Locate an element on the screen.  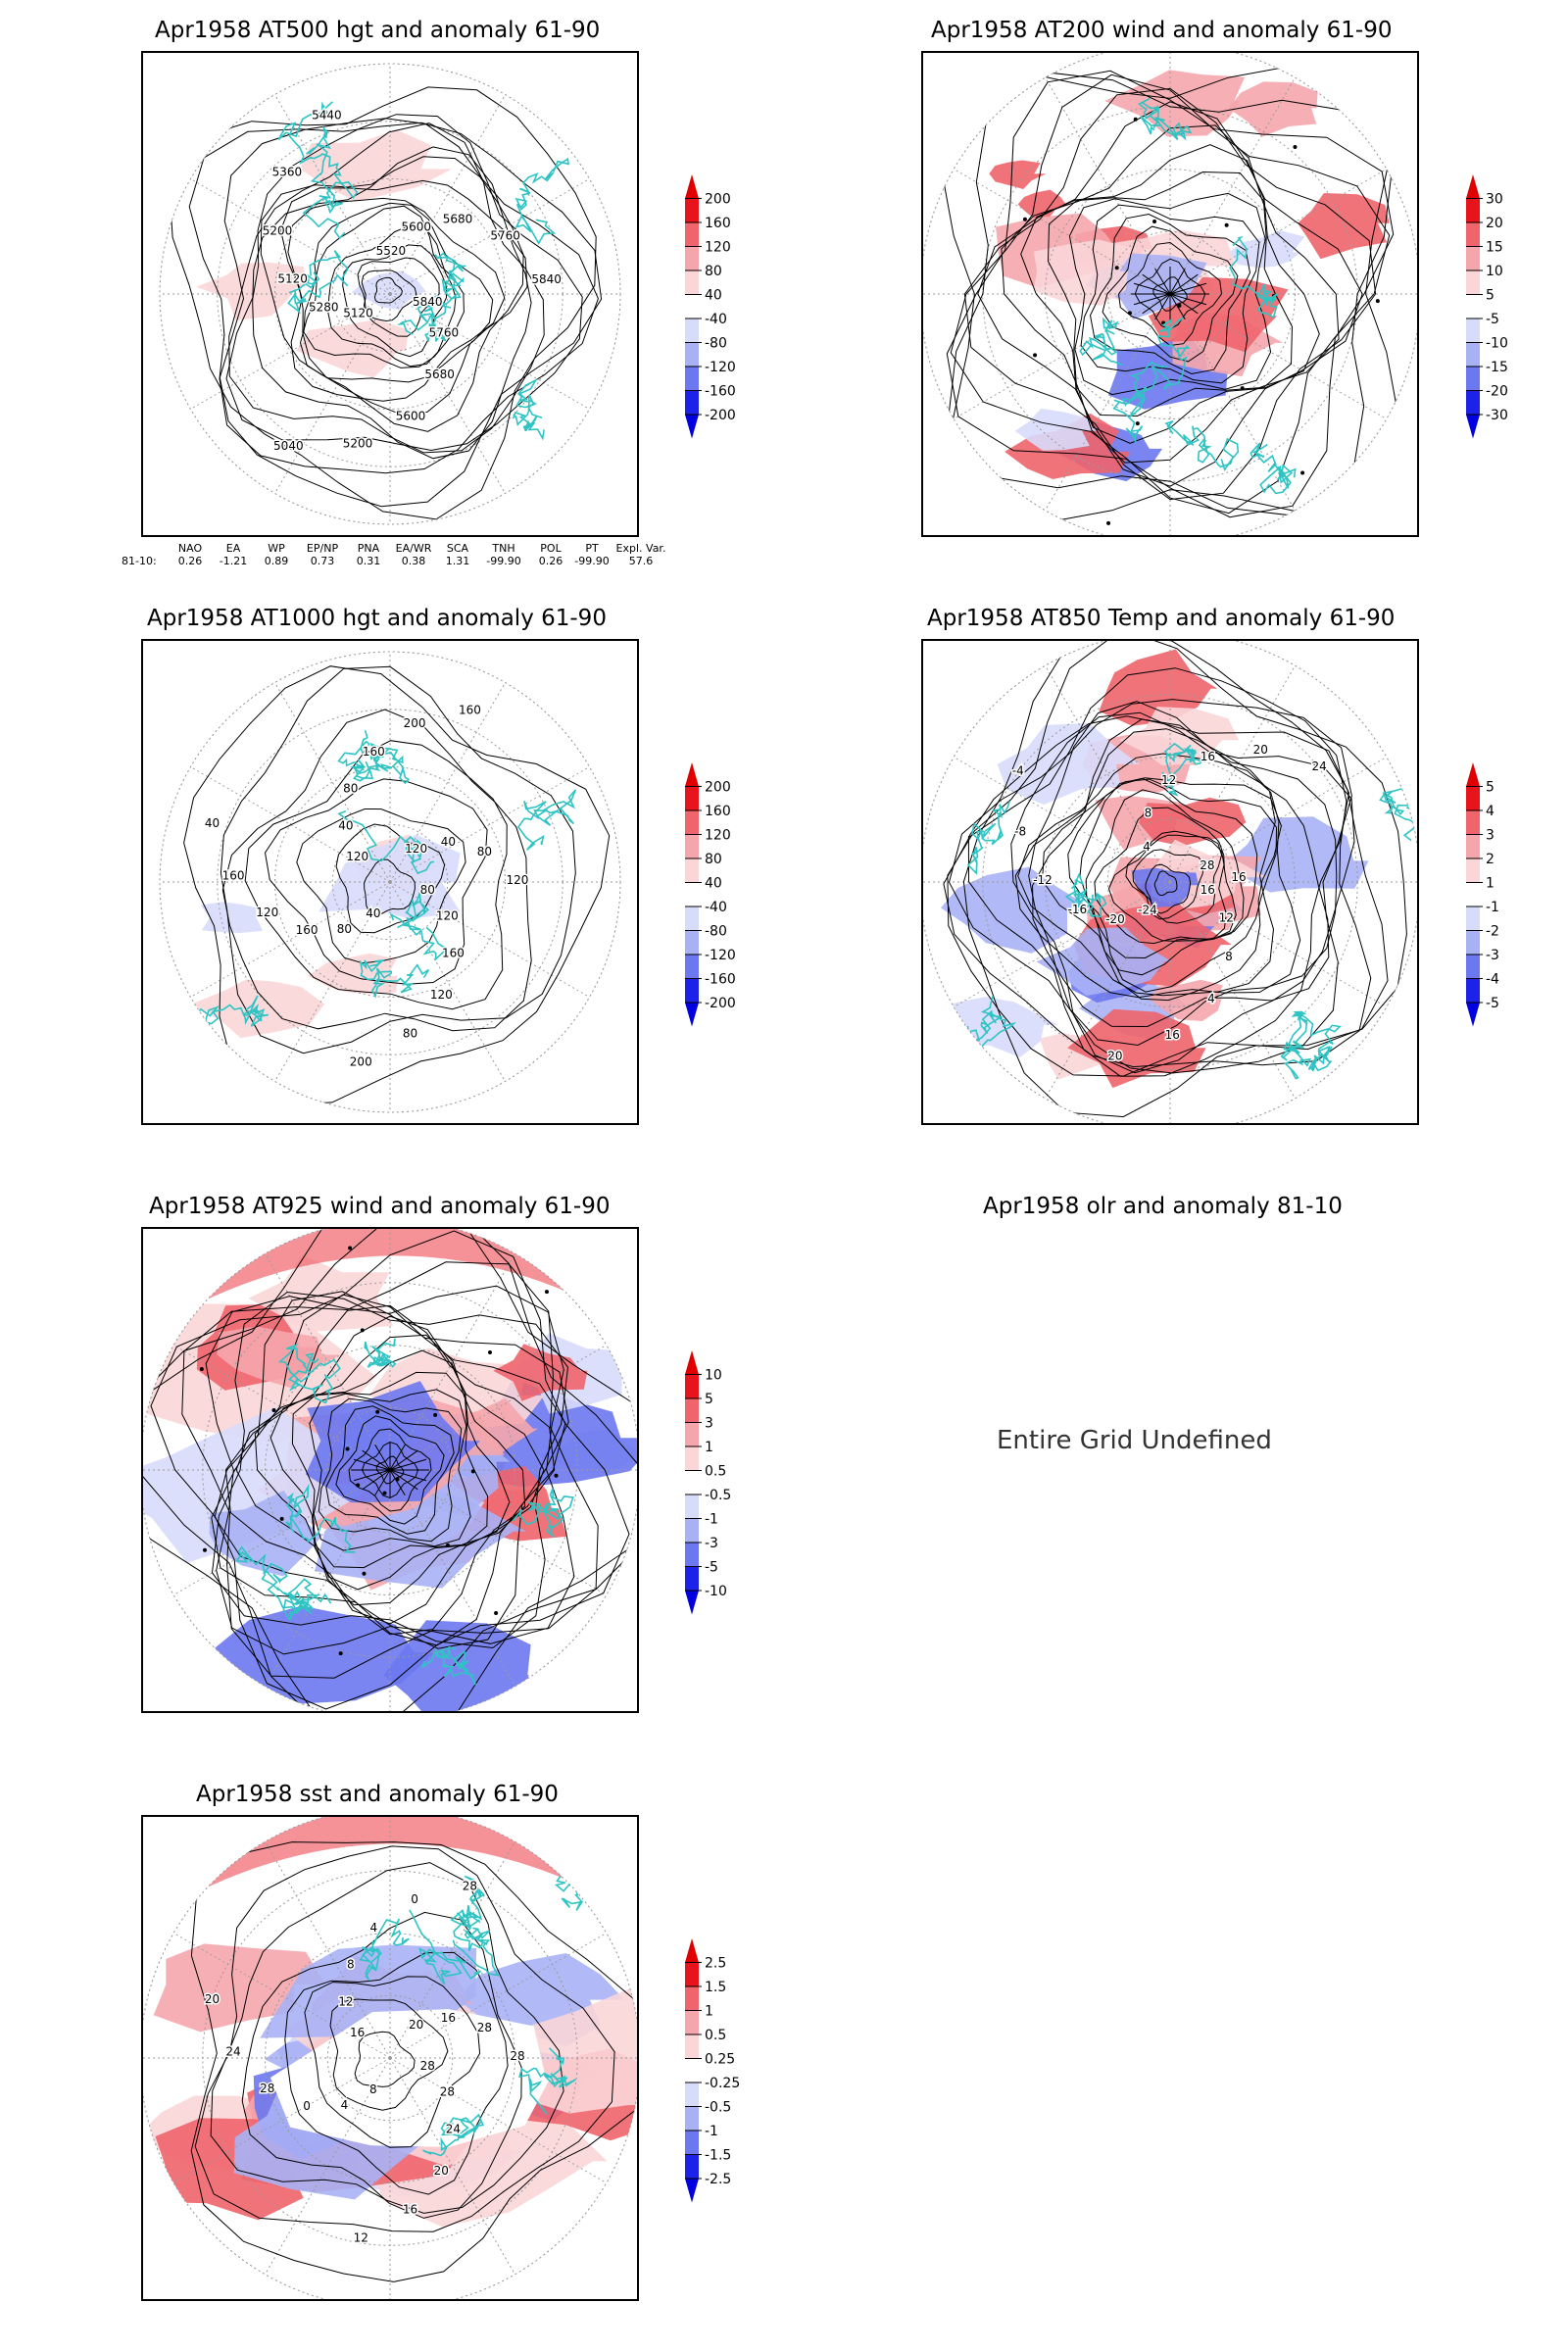
map-at200 is located at coordinates (1170, 294).